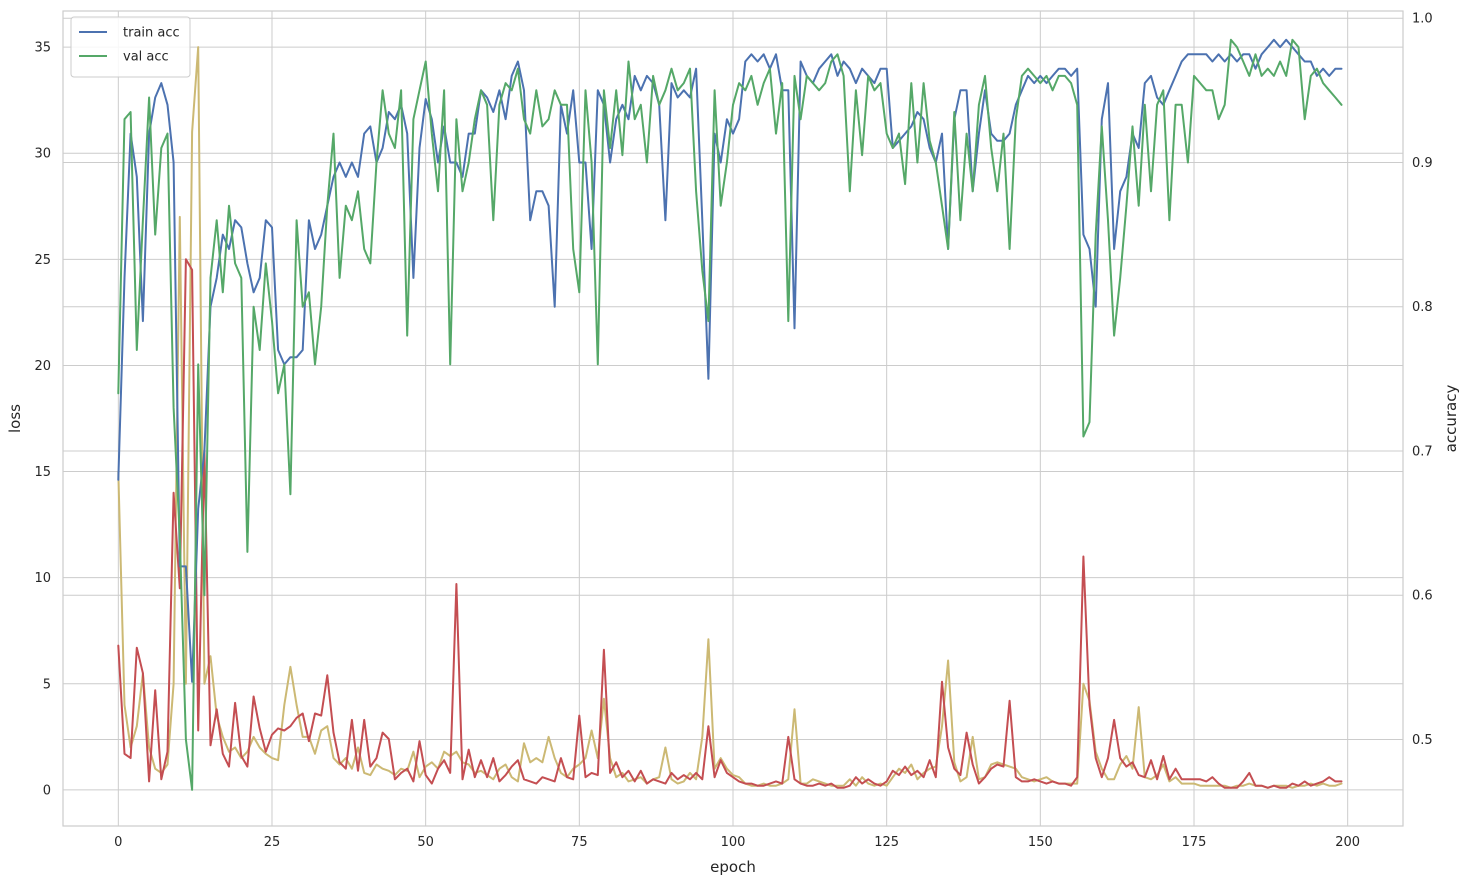  Describe the element at coordinates (42, 578) in the screenshot. I see `left-y-tick-label: 10` at that location.